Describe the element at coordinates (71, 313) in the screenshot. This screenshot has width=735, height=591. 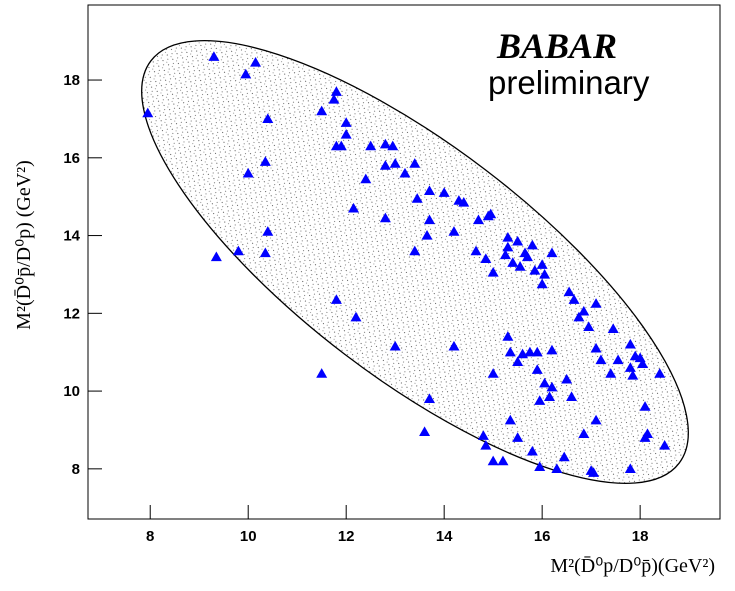
I see `y-tick-label: 12` at that location.